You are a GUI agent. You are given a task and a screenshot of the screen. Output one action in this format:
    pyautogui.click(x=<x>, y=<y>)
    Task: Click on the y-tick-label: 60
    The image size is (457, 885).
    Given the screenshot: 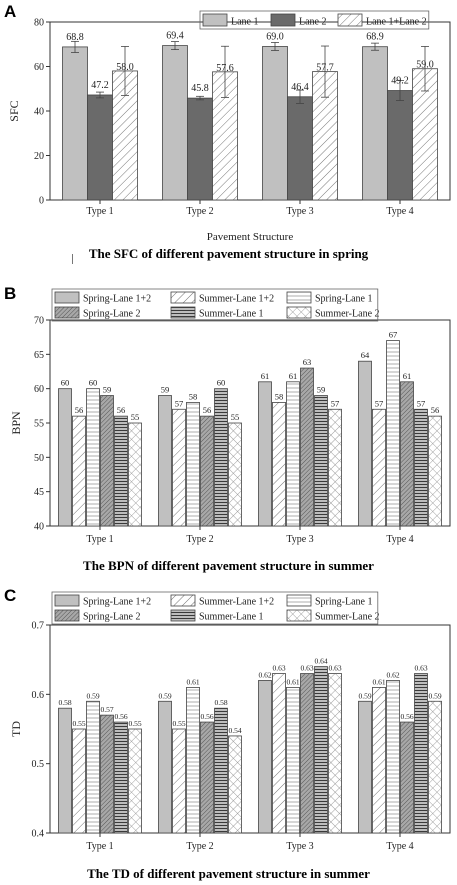 What is the action you would take?
    pyautogui.click(x=39, y=67)
    